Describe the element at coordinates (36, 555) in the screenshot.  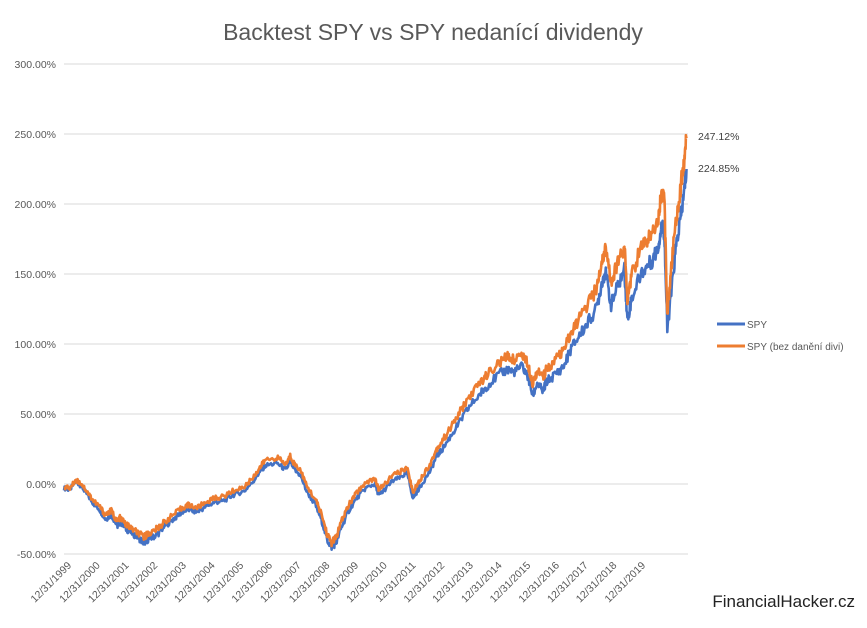
I see `y-tick-label: -50.00%` at that location.